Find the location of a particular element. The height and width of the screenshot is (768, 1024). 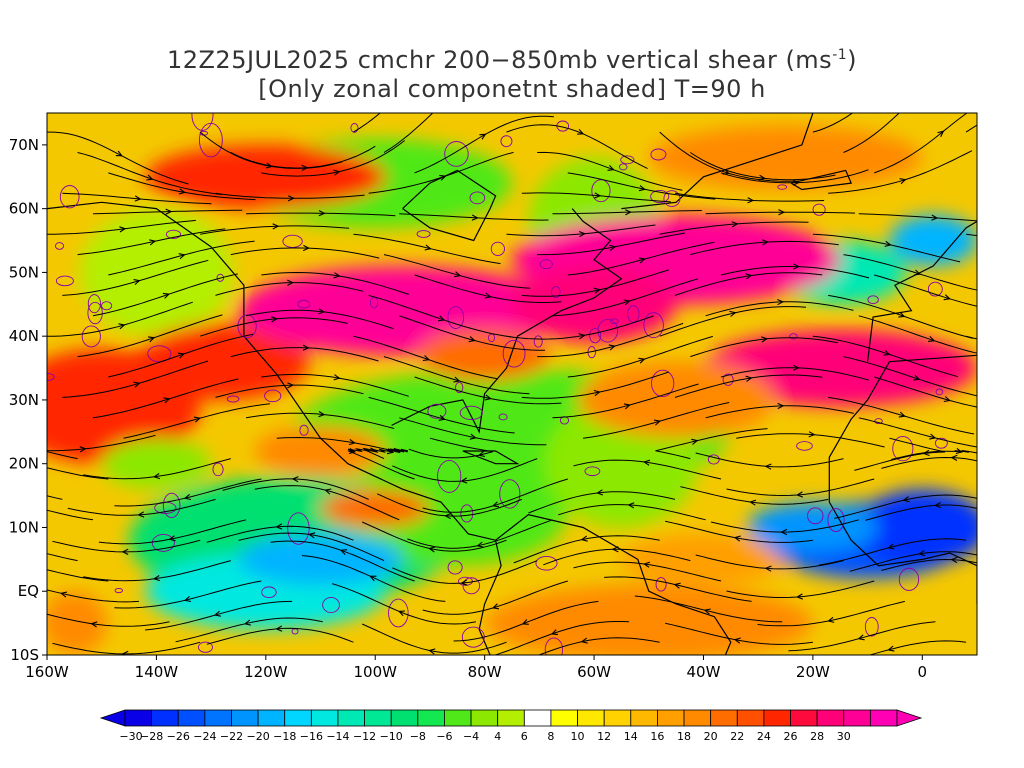

colorbar-label: 20 is located at coordinates (711, 736).